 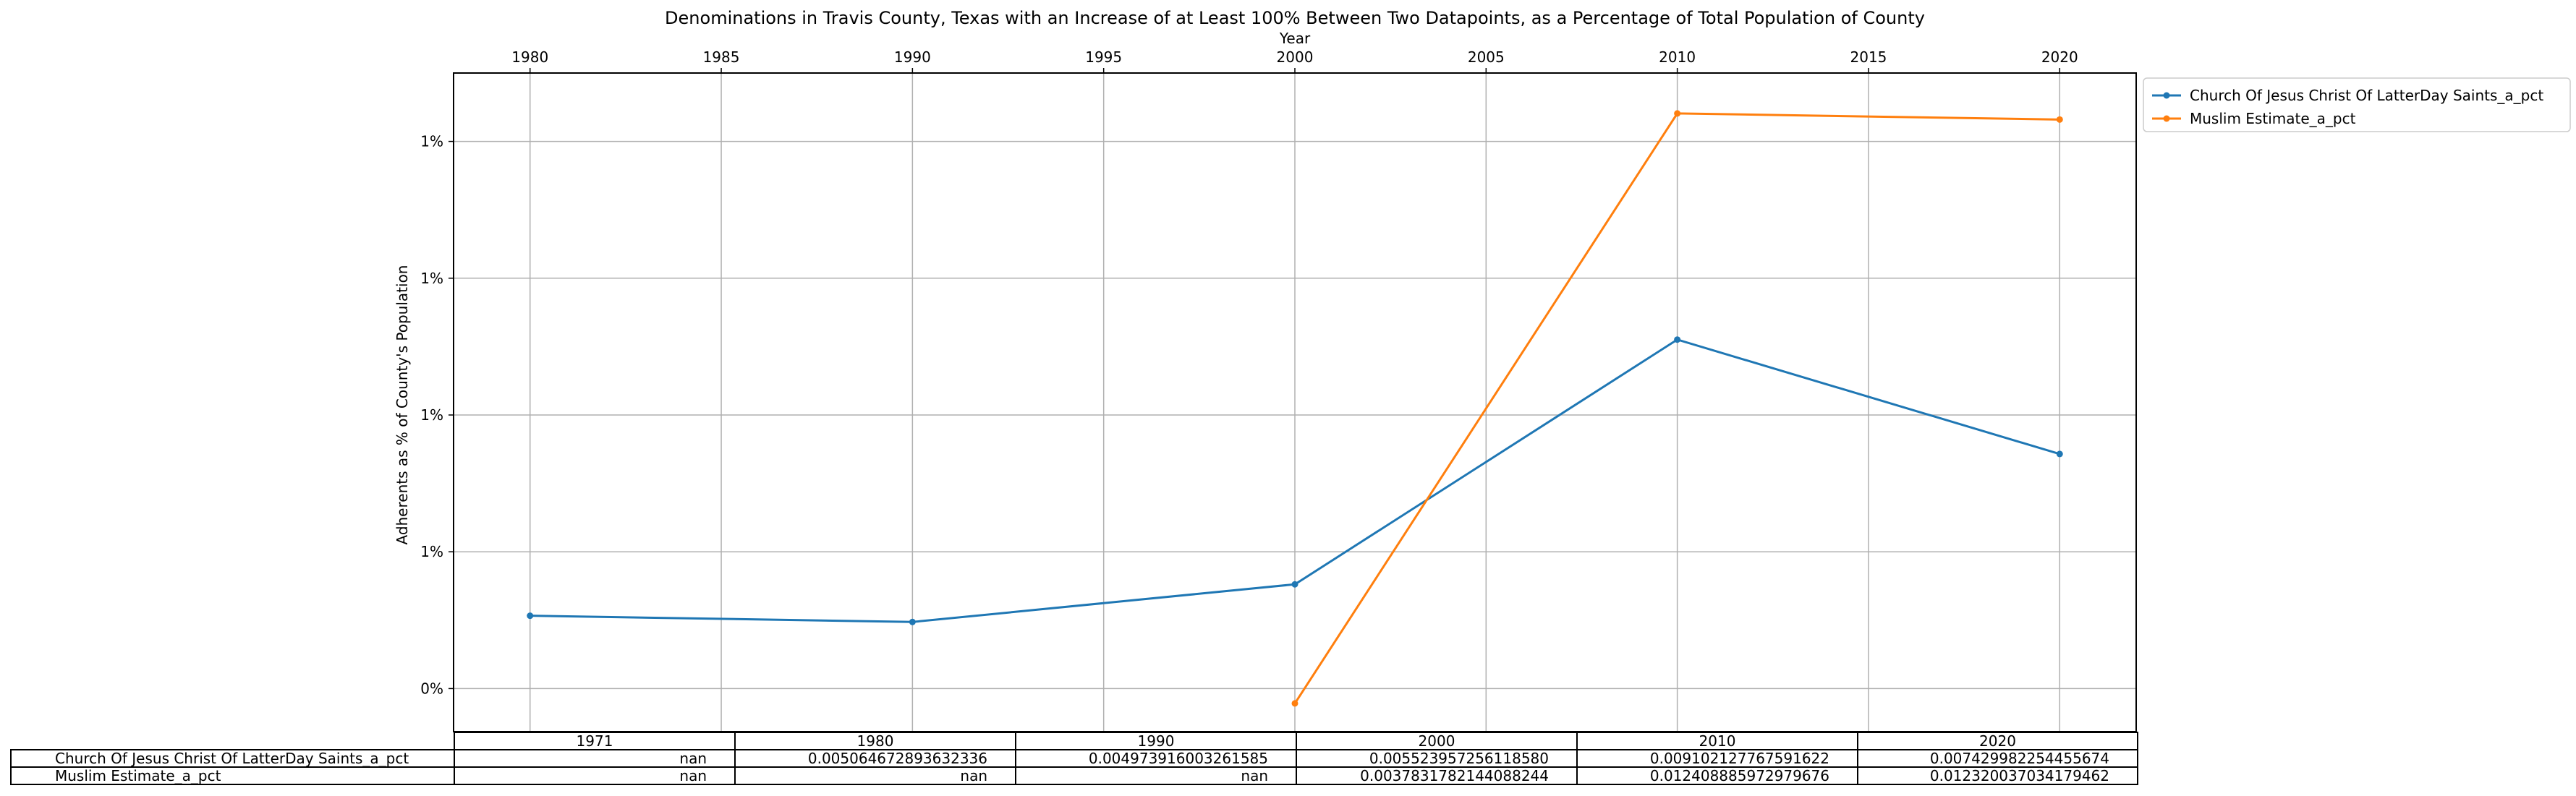 What do you see at coordinates (1437, 775) in the screenshot?
I see `table-cell: 0.0037831782144088244` at bounding box center [1437, 775].